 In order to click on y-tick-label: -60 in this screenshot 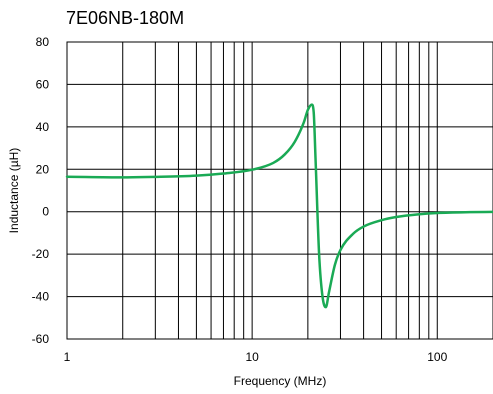, I will do `click(41, 339)`.